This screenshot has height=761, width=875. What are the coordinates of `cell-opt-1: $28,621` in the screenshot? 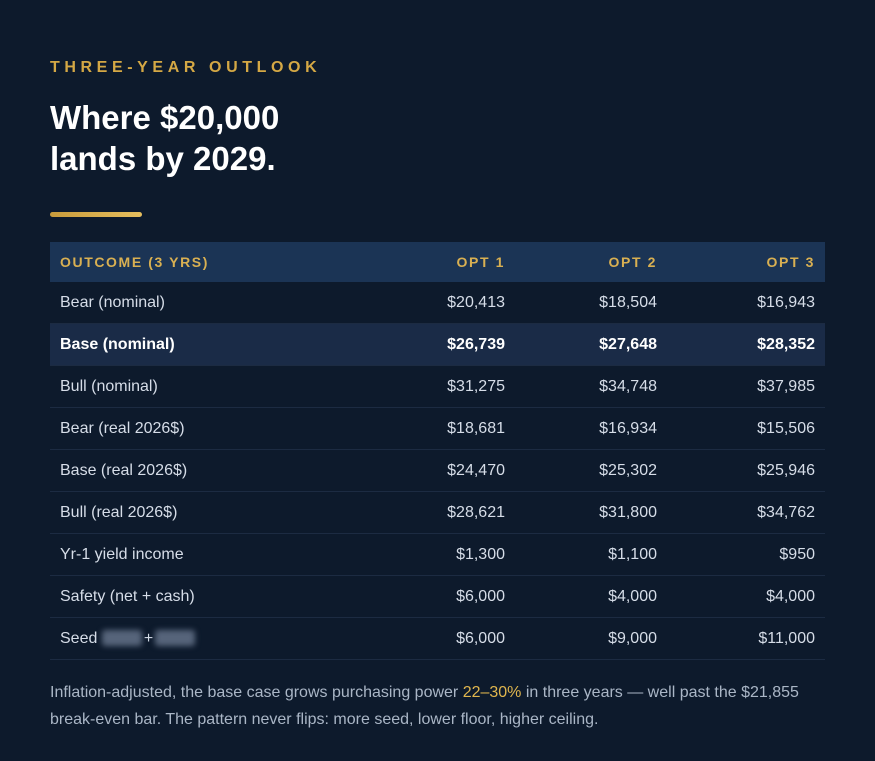 It's located at (435, 512).